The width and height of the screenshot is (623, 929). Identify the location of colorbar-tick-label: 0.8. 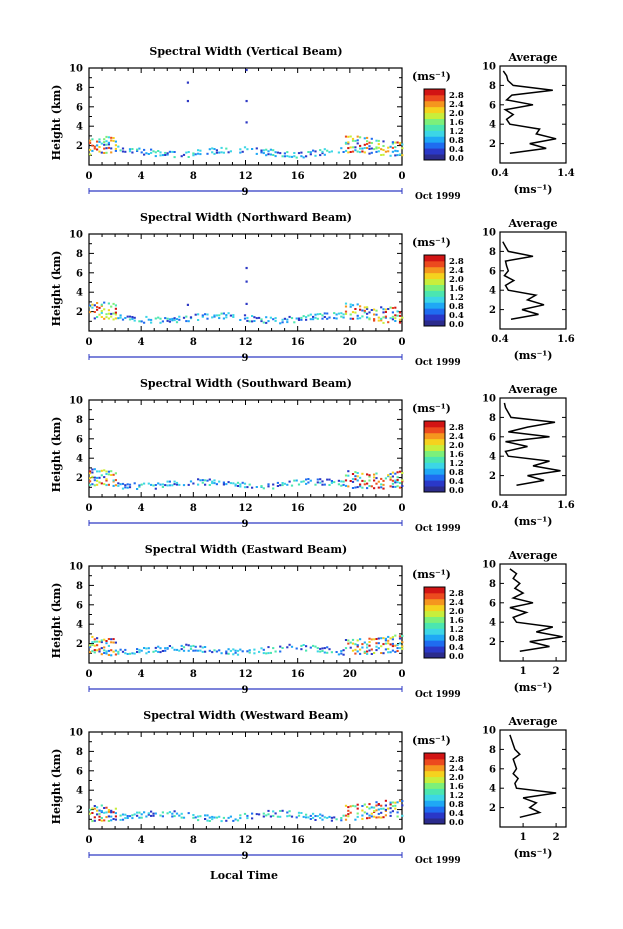
(456, 805).